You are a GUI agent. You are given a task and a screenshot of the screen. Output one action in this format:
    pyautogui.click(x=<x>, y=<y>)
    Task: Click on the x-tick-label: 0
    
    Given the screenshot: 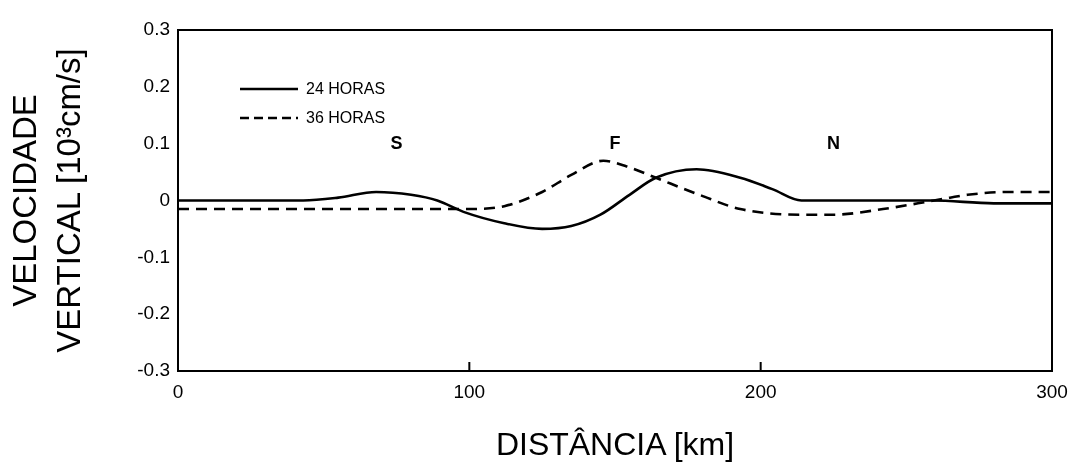 What is the action you would take?
    pyautogui.click(x=178, y=391)
    